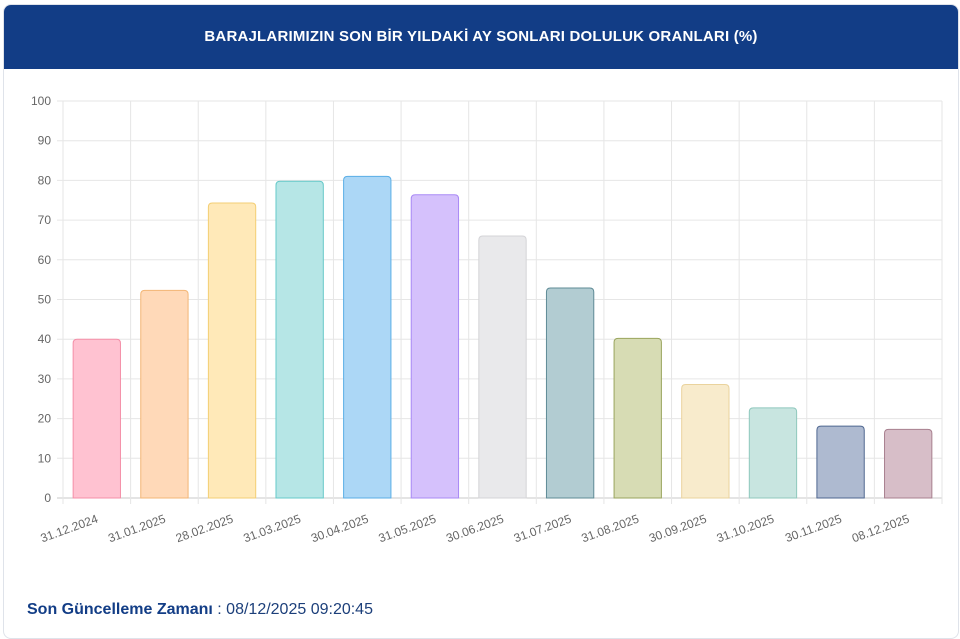  Describe the element at coordinates (120, 609) in the screenshot. I see `last-update-label: Son Güncelleme Zamanı` at that location.